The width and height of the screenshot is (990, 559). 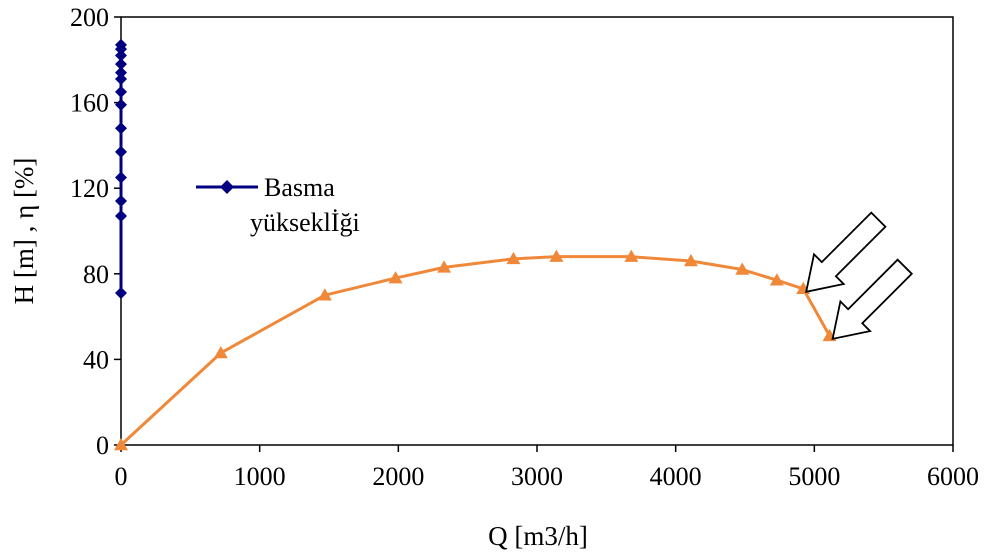 What do you see at coordinates (676, 476) in the screenshot?
I see `x-tick-label: 4000` at bounding box center [676, 476].